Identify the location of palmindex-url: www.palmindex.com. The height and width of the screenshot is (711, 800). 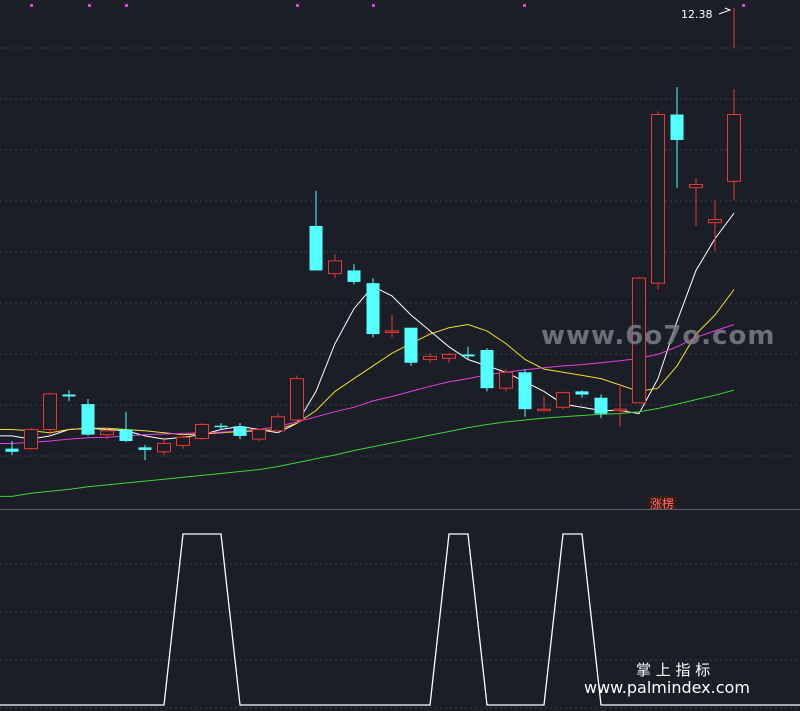
(667, 687).